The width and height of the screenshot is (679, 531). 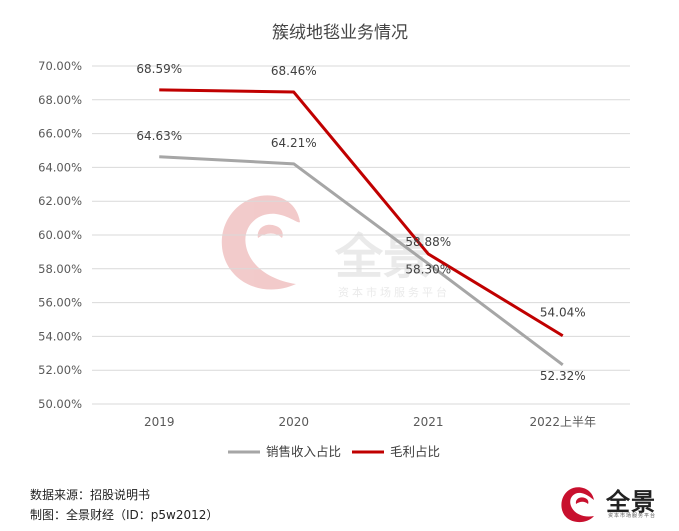 I want to click on chart-credit: 制图：全景财经（ID：p5w2012）, so click(x=124, y=515).